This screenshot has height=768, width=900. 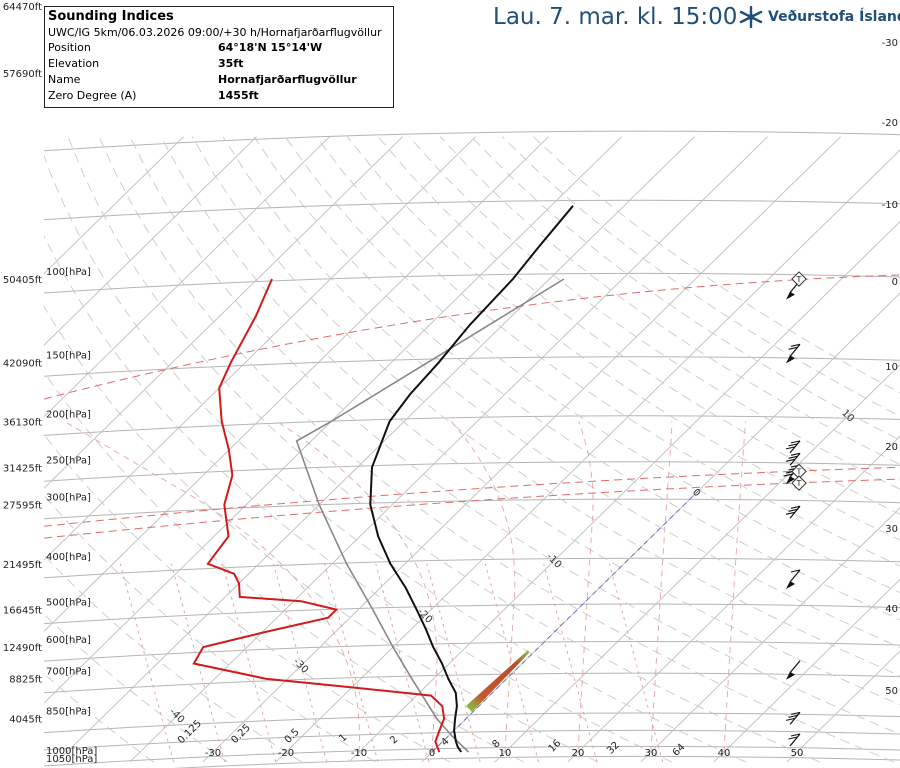 I want to click on bottom-temp-label: -30, so click(x=213, y=753).